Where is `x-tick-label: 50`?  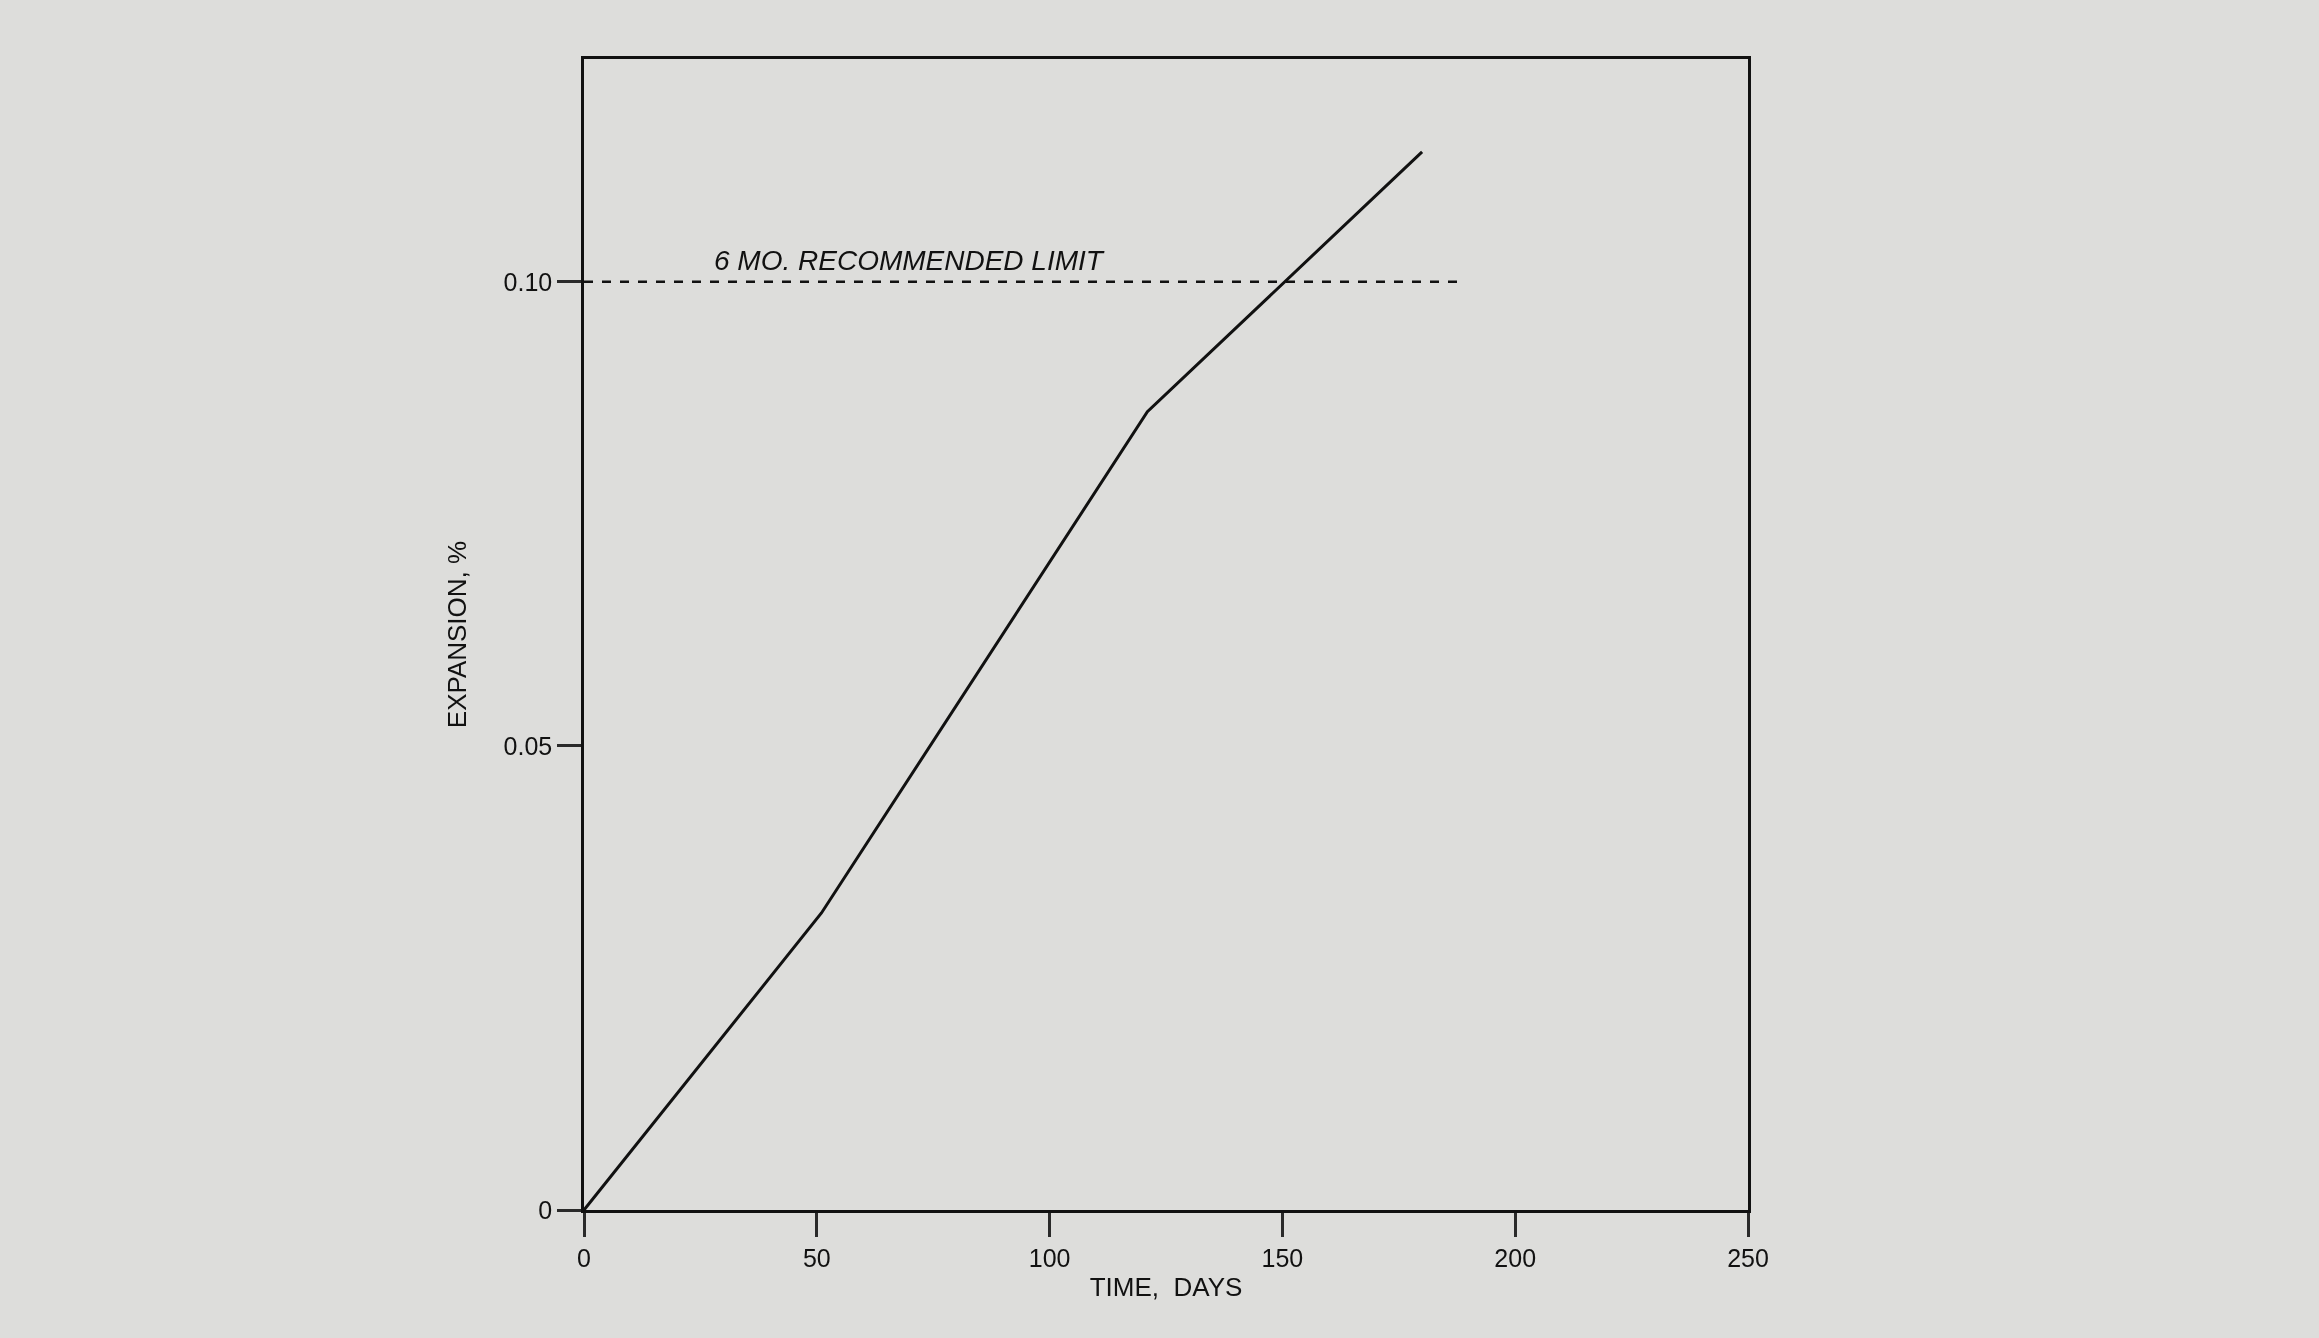
x-tick-label: 50 is located at coordinates (816, 1257).